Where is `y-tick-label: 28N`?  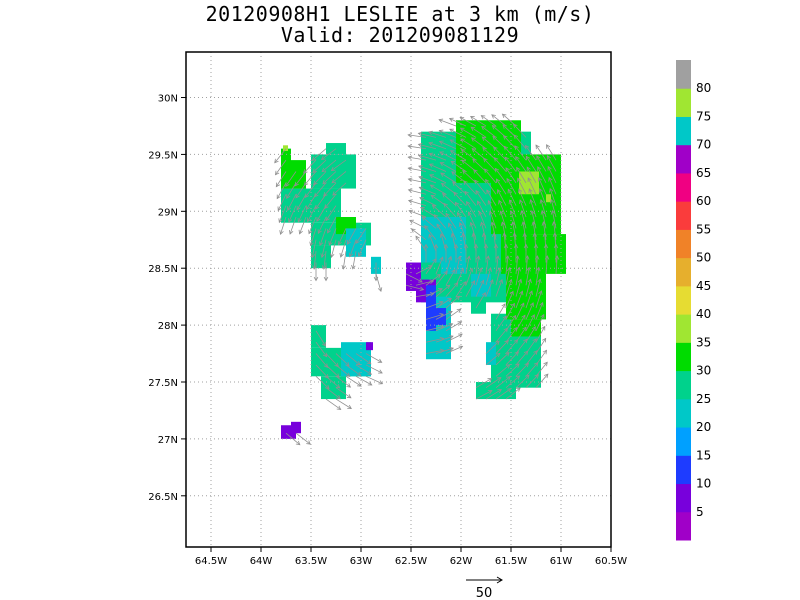
y-tick-label: 28N is located at coordinates (168, 326).